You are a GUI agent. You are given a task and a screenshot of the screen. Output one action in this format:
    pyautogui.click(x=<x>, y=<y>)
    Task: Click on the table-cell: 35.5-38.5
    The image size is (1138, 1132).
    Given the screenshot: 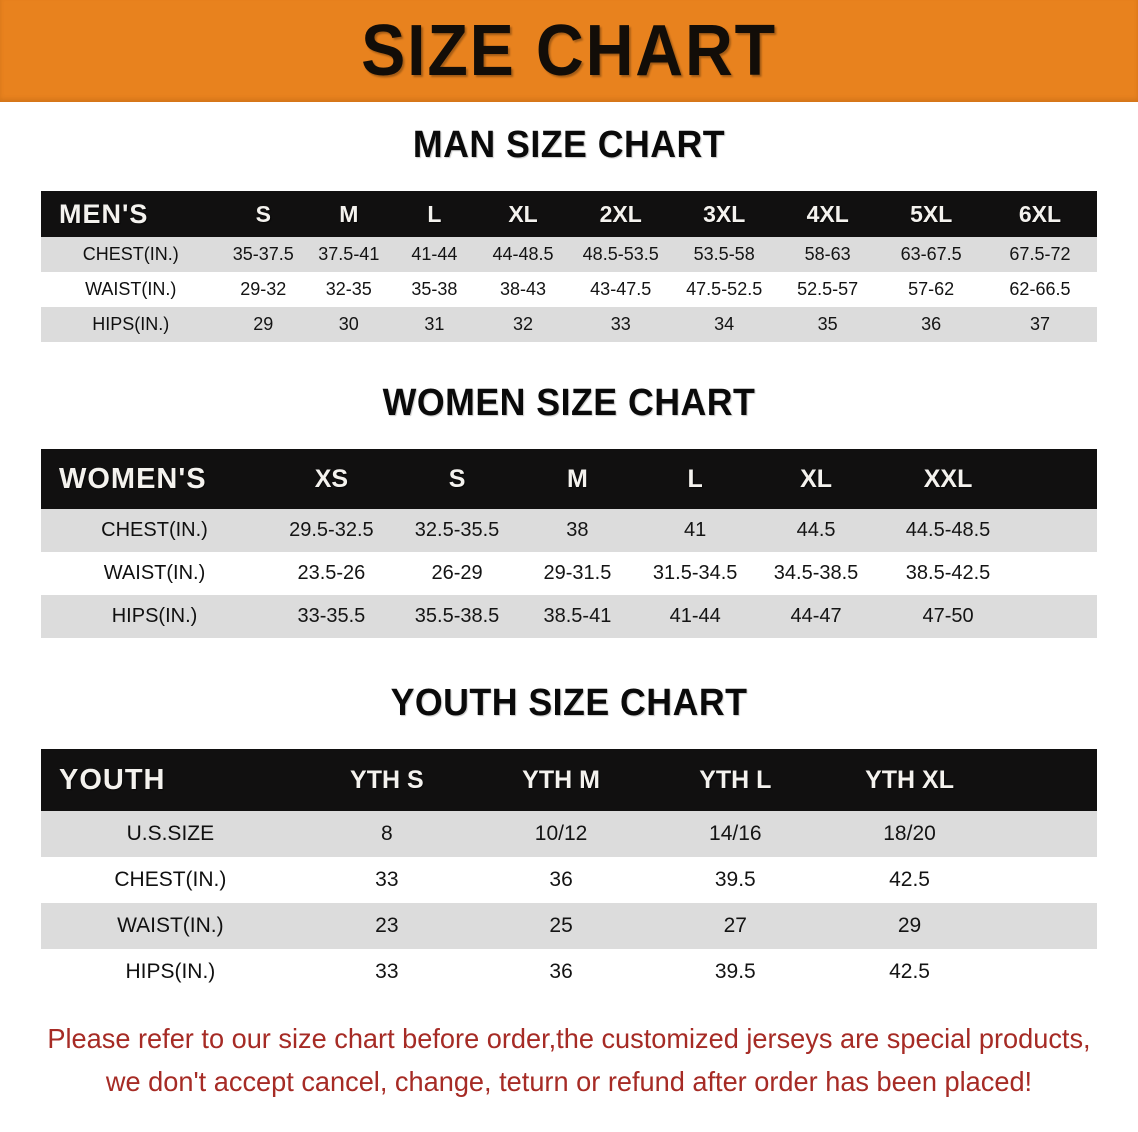 What is the action you would take?
    pyautogui.click(x=457, y=616)
    